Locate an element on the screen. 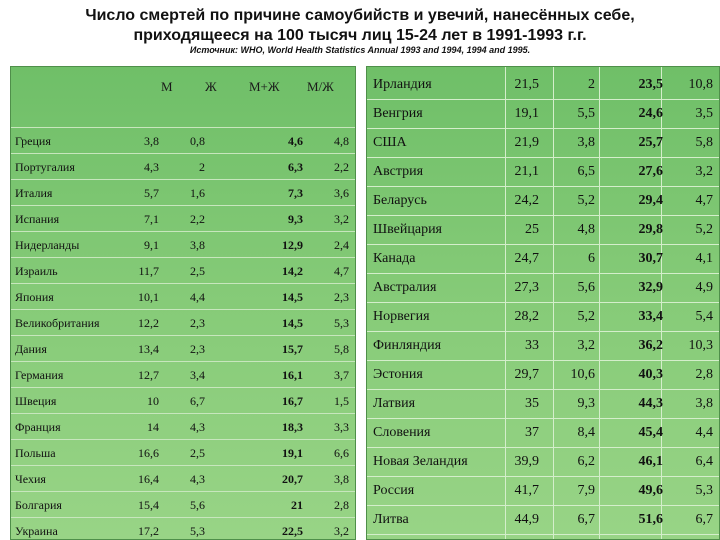 The image size is (720, 540). value-total: 23,5 is located at coordinates (651, 84).